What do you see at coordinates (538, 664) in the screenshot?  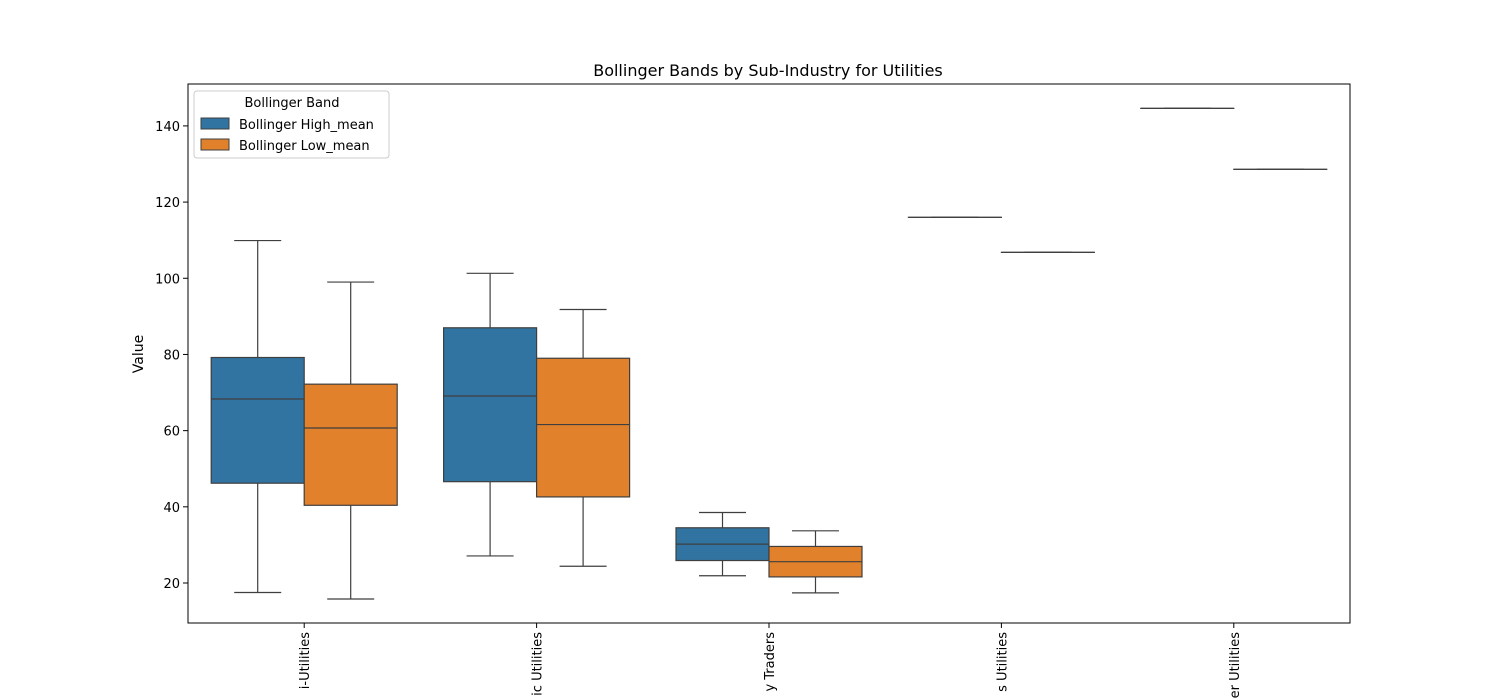 I see `x-tick-label: ic Utilities` at bounding box center [538, 664].